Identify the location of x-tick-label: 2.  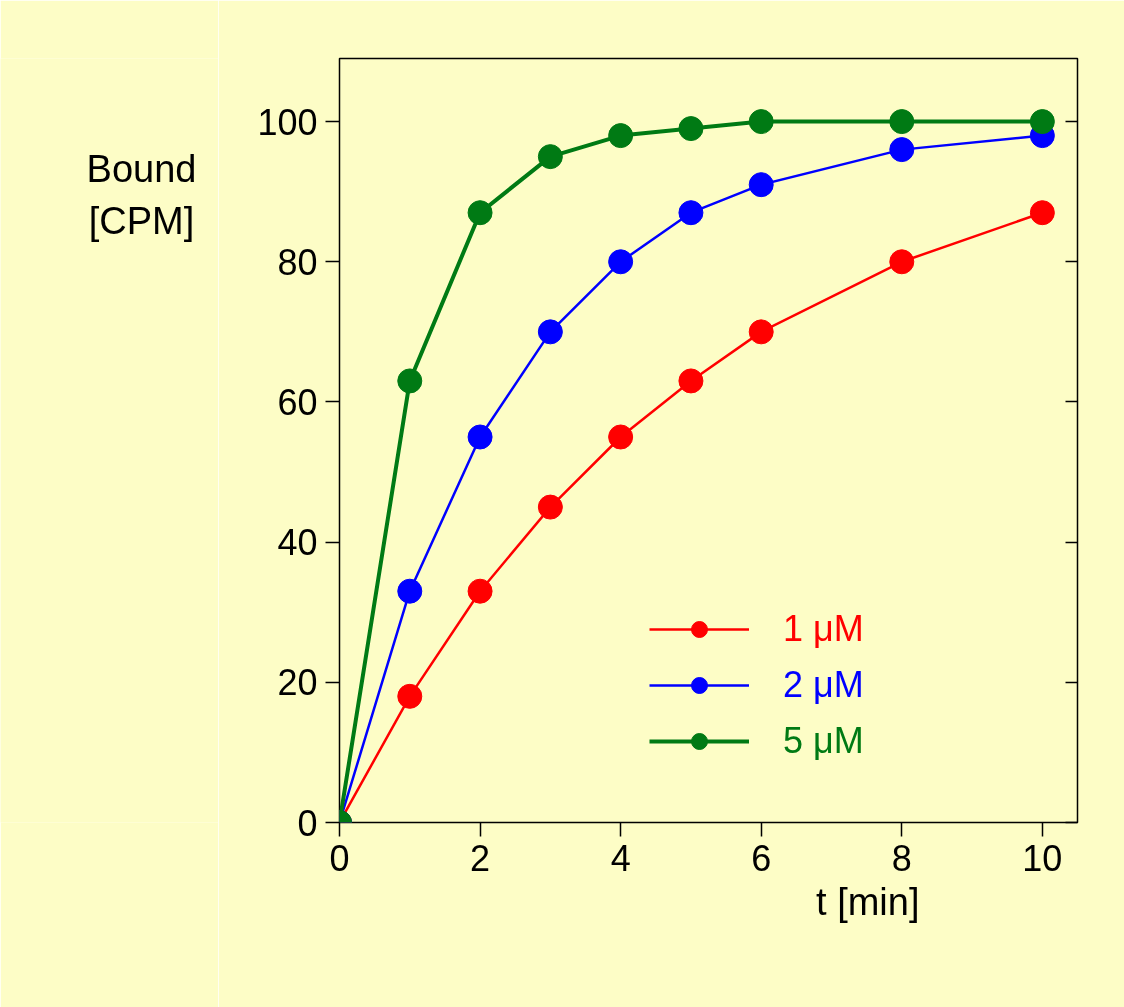
(480, 858).